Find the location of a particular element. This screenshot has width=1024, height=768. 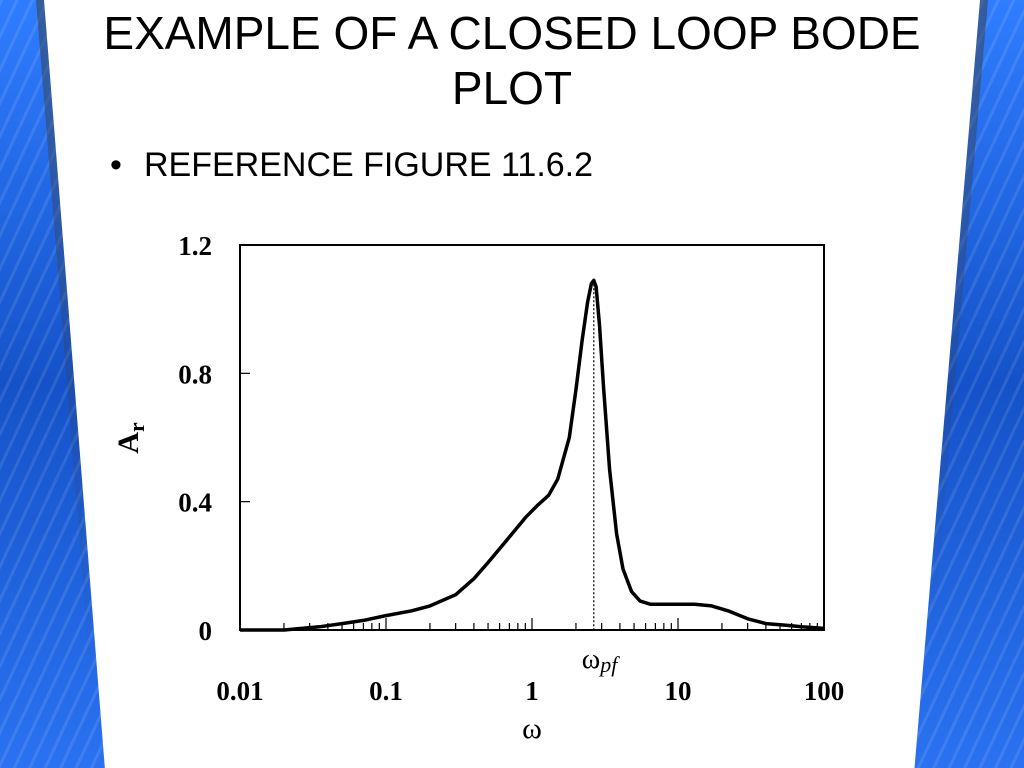

x-tick-label: 0.01 is located at coordinates (239, 691).